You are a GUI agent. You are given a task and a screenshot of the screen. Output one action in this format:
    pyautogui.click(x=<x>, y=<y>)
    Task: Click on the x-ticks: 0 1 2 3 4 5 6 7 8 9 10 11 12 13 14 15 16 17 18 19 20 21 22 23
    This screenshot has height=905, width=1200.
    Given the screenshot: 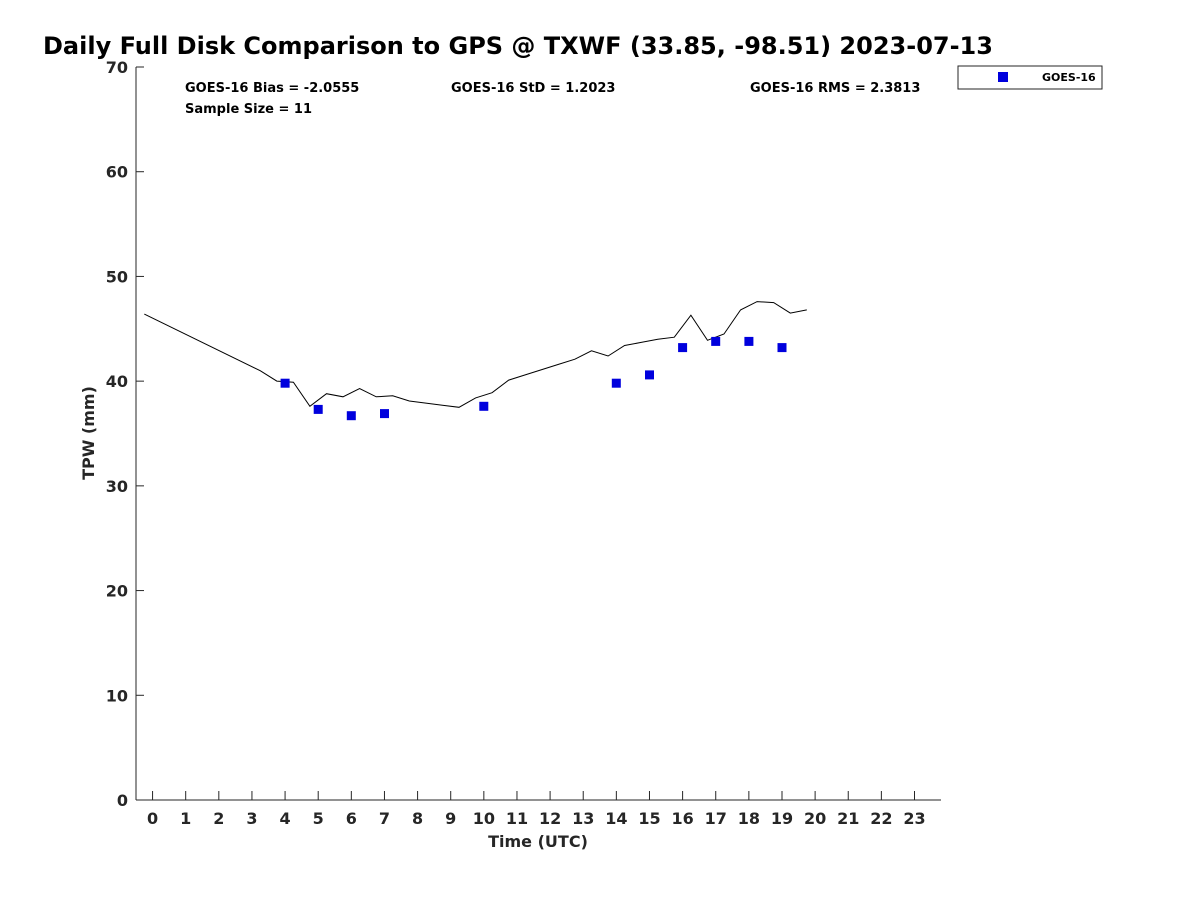 What is the action you would take?
    pyautogui.click(x=536, y=809)
    